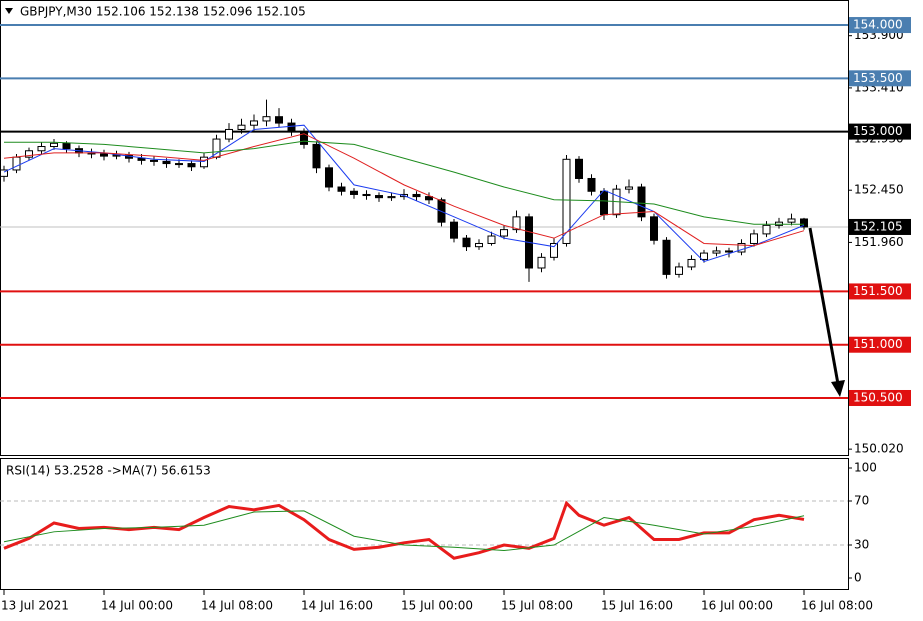  Describe the element at coordinates (737, 606) in the screenshot. I see `x-tick-label: 16 Jul 00:00` at that location.